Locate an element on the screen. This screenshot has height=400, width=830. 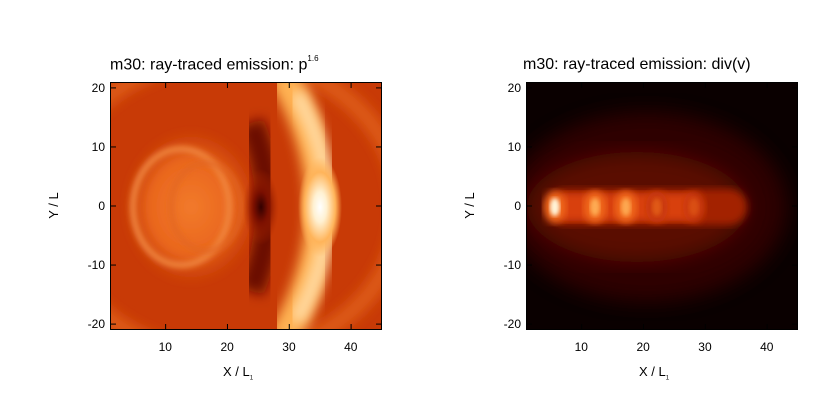
title-superscript: 1.6 is located at coordinates (313, 58).